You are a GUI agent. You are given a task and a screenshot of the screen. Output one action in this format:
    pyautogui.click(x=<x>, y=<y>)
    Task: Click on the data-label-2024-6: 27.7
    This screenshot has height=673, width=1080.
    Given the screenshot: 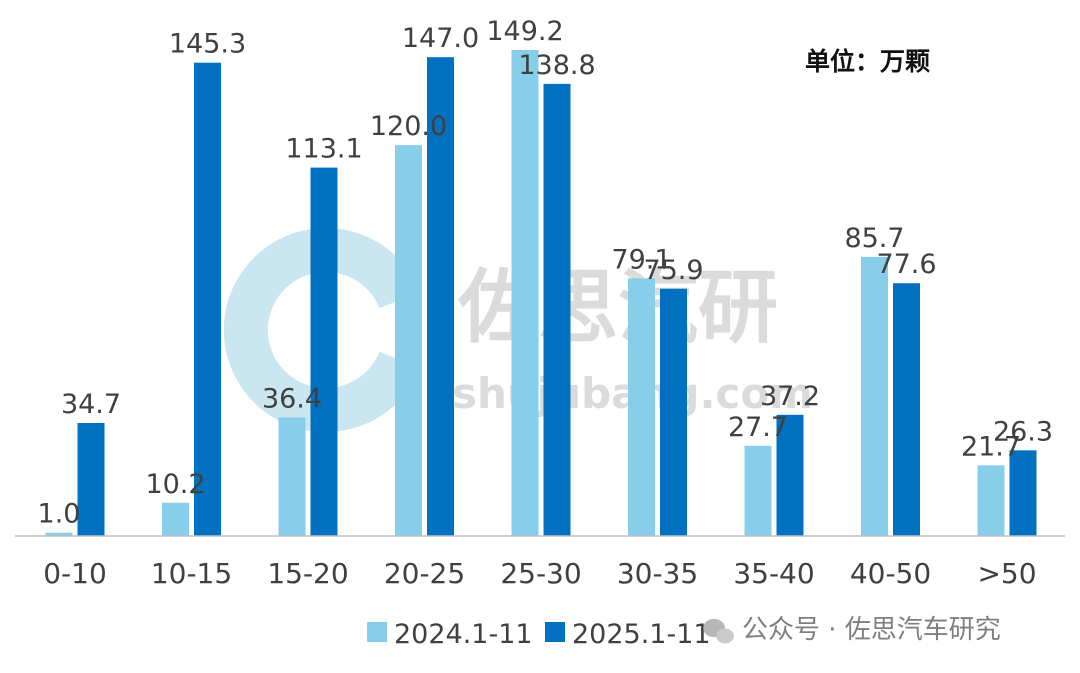 What is the action you would take?
    pyautogui.click(x=758, y=427)
    